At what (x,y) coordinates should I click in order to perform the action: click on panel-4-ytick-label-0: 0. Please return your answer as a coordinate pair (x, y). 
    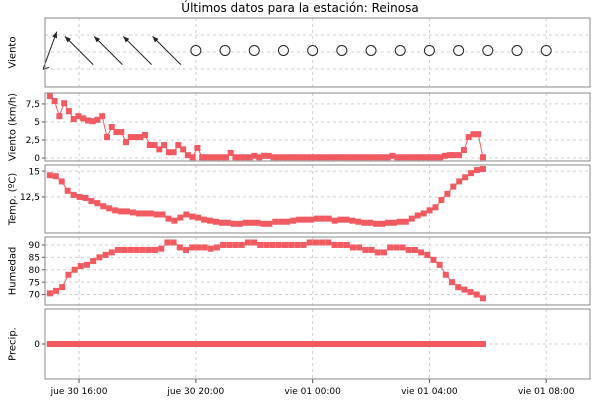
    Looking at the image, I should click on (37, 345).